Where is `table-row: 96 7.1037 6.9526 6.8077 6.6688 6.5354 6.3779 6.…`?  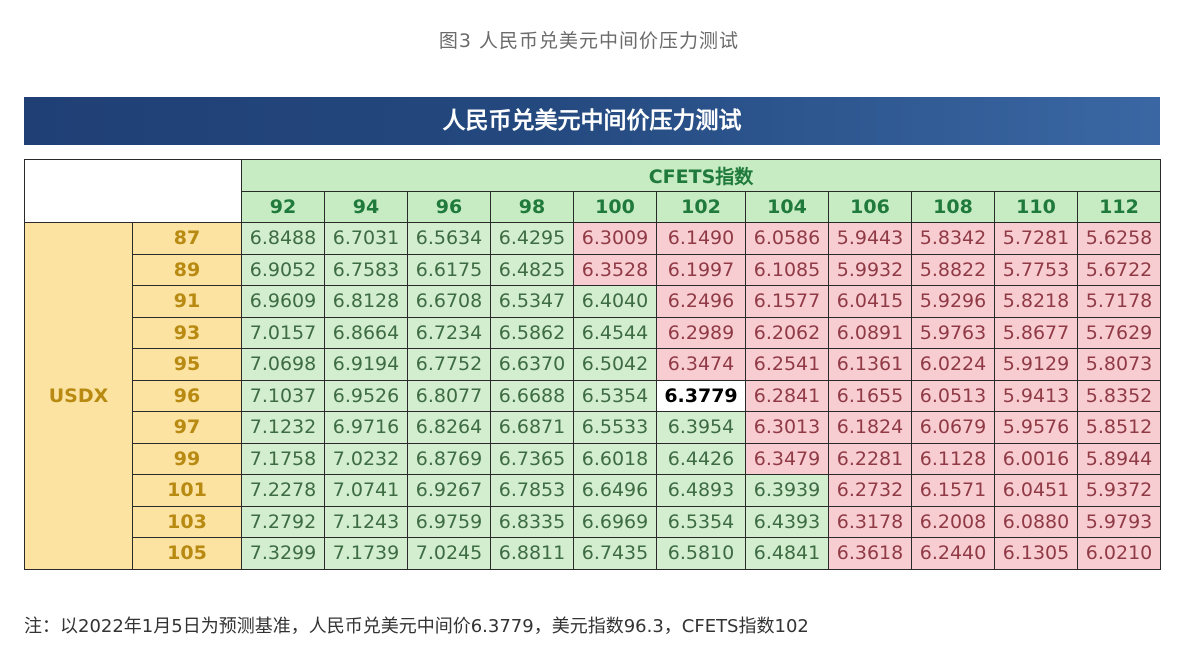 table-row: 96 7.1037 6.9526 6.8077 6.6688 6.5354 6.3779 6.… is located at coordinates (593, 395).